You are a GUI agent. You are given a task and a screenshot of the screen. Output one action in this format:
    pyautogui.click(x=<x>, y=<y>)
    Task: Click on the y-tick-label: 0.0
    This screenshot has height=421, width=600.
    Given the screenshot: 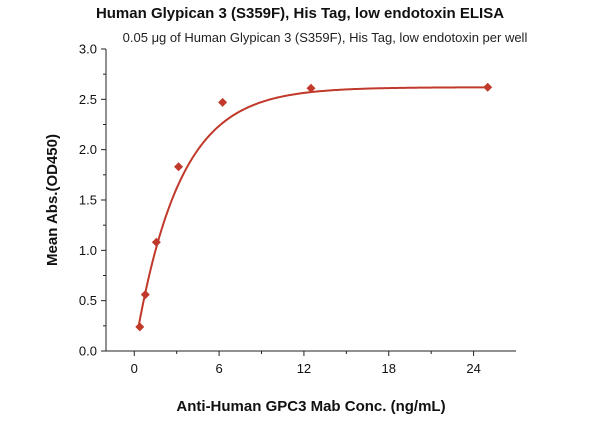 What is the action you would take?
    pyautogui.click(x=88, y=351)
    